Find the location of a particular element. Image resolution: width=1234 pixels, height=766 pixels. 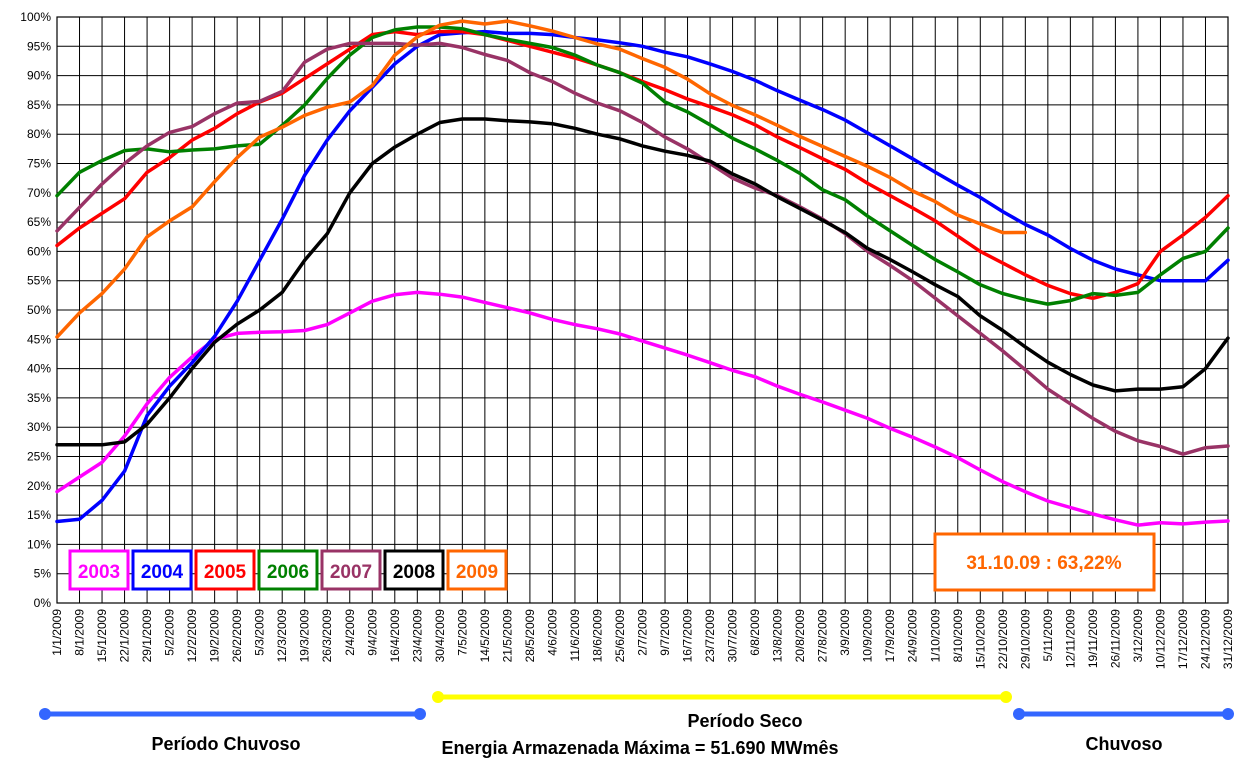

y-tick-label: 0% is located at coordinates (43, 603).